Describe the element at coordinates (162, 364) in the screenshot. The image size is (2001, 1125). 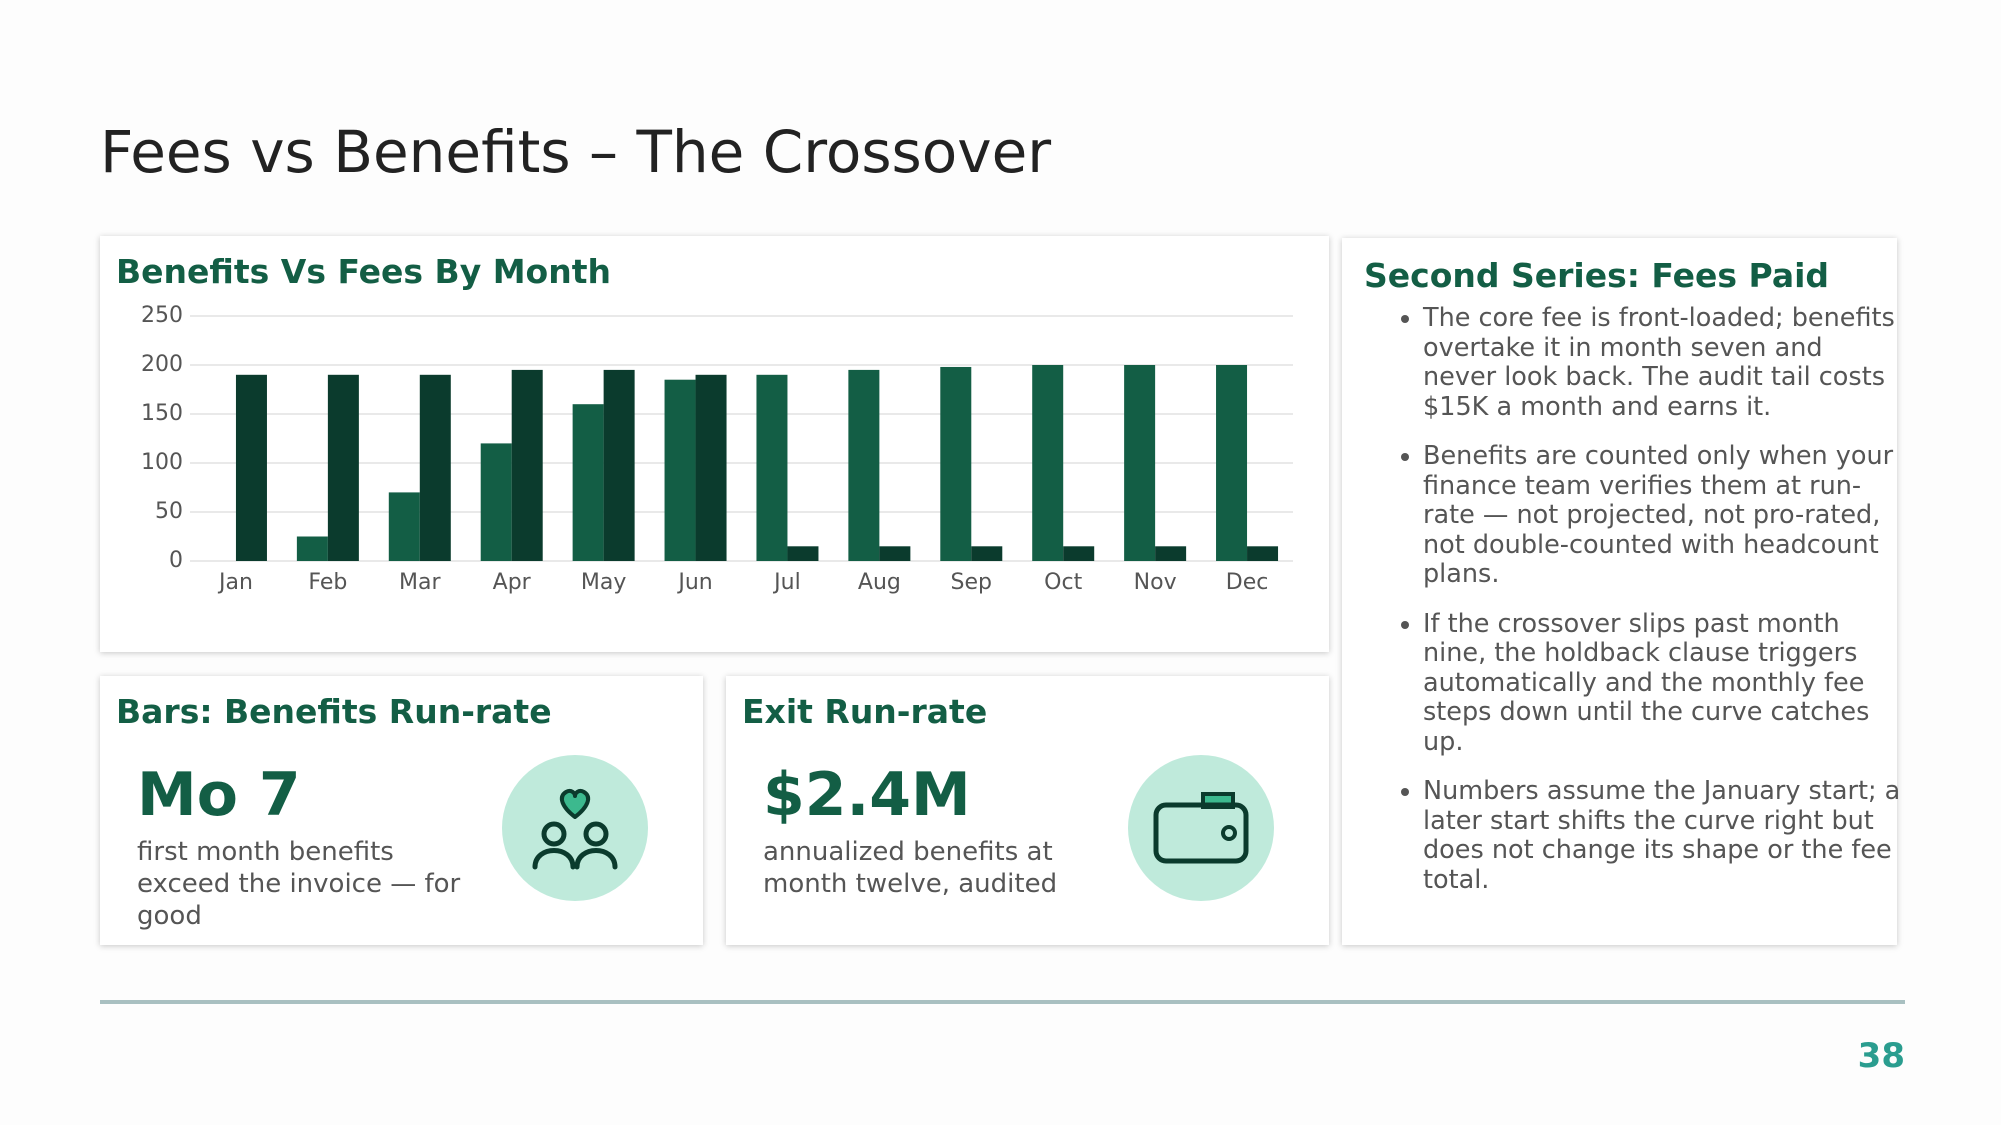
I see `y-tick-label: 200` at that location.